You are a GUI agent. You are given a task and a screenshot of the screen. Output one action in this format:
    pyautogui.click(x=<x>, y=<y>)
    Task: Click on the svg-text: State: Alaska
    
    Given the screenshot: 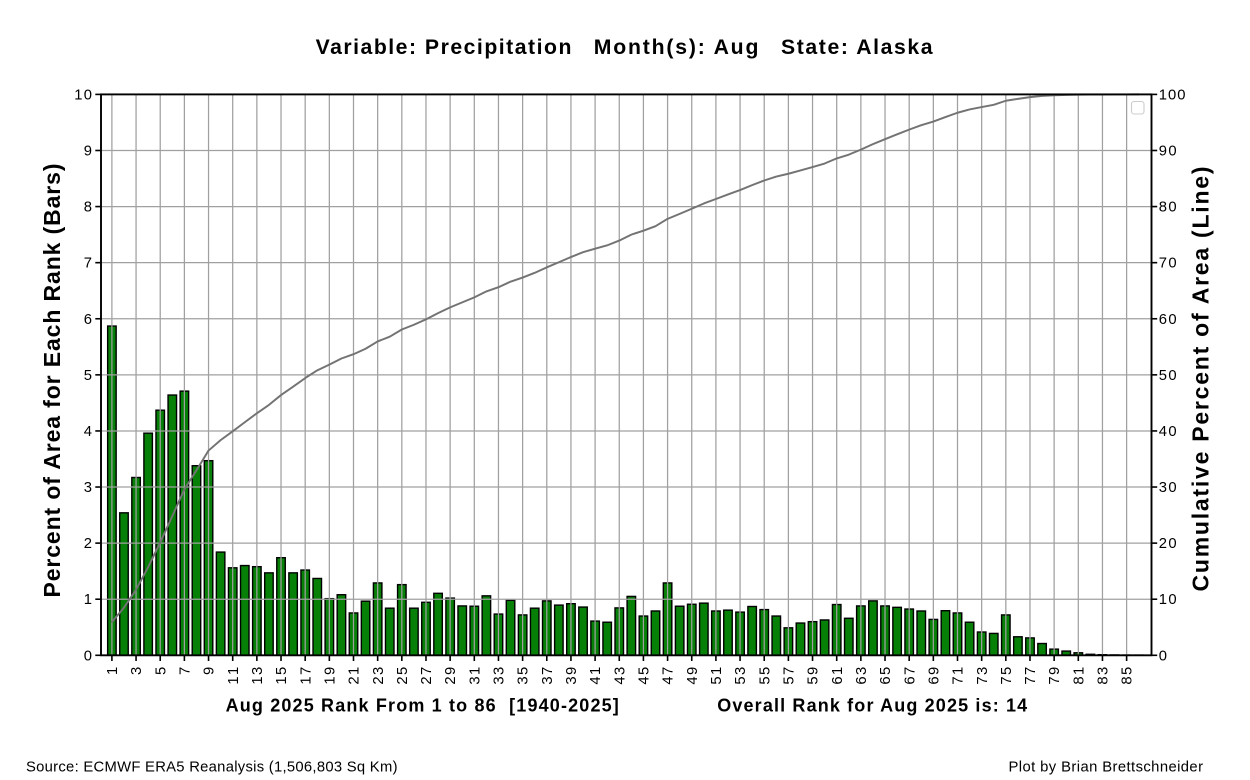 What is the action you would take?
    pyautogui.click(x=857, y=47)
    